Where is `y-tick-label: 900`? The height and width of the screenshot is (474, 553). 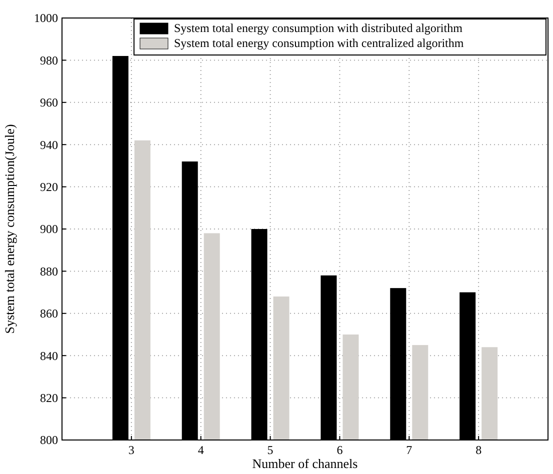
y-tick-label: 900 is located at coordinates (49, 229).